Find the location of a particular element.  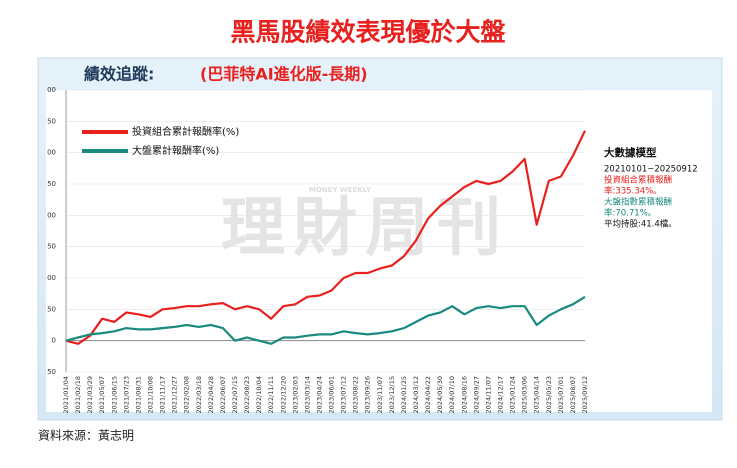

x-tick-label: 2022/10/04 is located at coordinates (259, 394).